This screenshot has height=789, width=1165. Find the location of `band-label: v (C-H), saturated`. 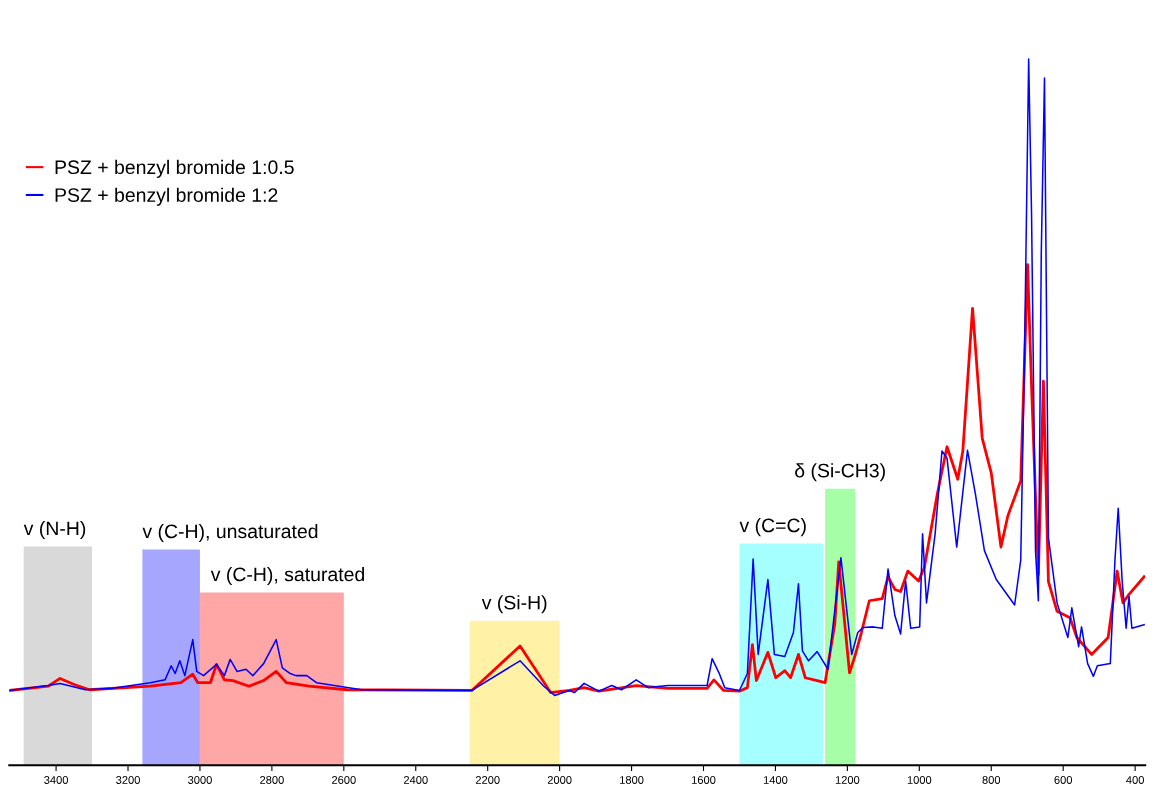

band-label: v (C-H), saturated is located at coordinates (287, 576).